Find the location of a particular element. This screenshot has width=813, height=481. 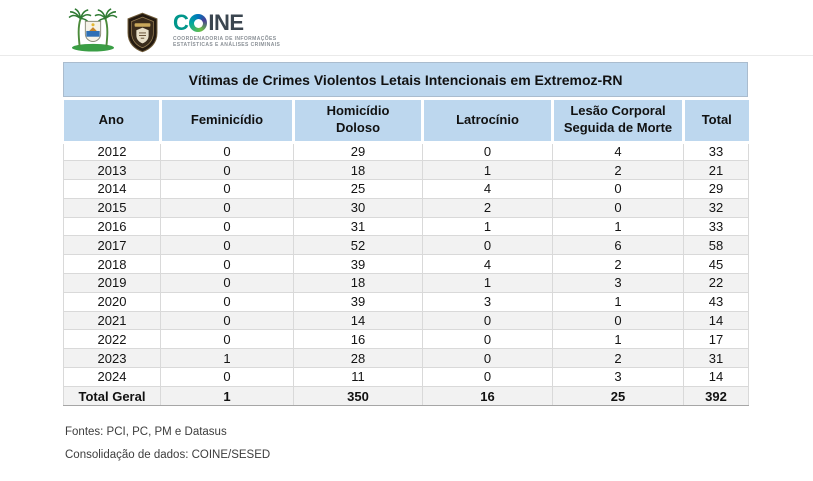

total-label-cell: Total Geral is located at coordinates (112, 396).